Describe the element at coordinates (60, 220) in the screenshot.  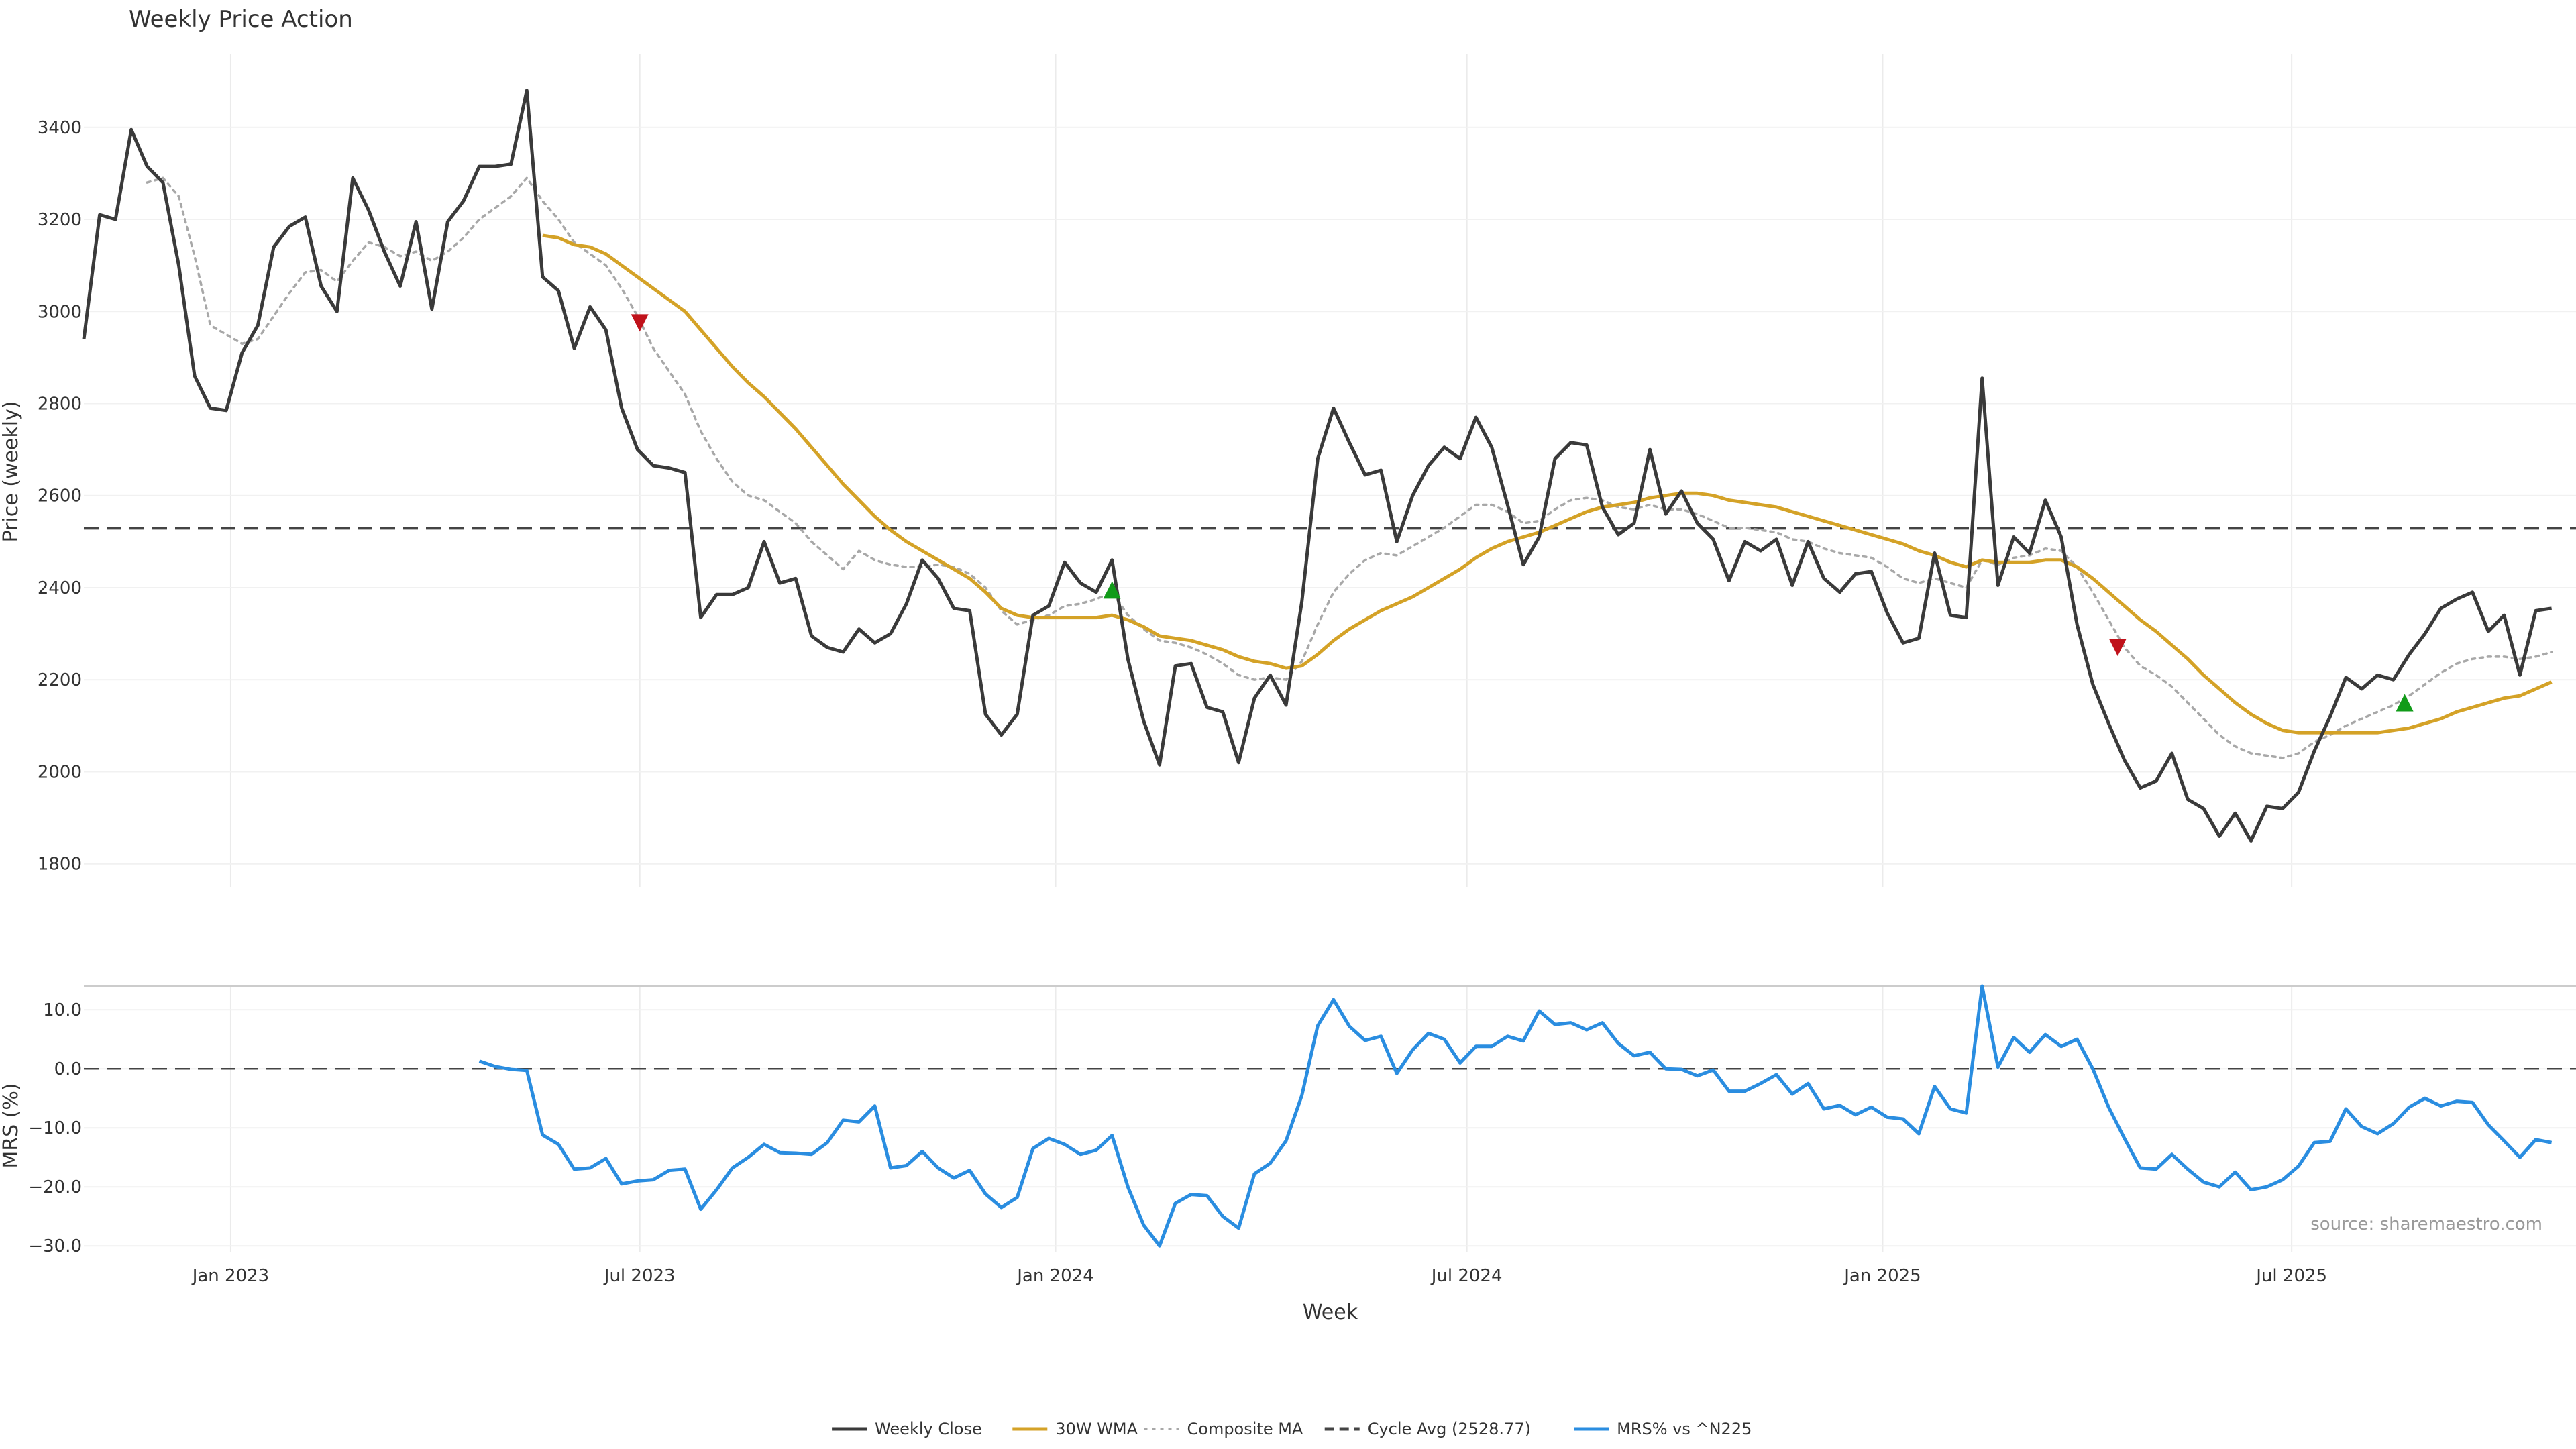
I see `price-y-tick-label: 3200` at that location.